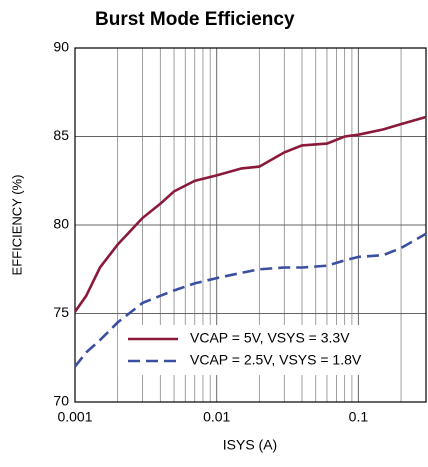  Describe the element at coordinates (16, 225) in the screenshot. I see `y-axis-label: EFFICIENCY (%)` at that location.